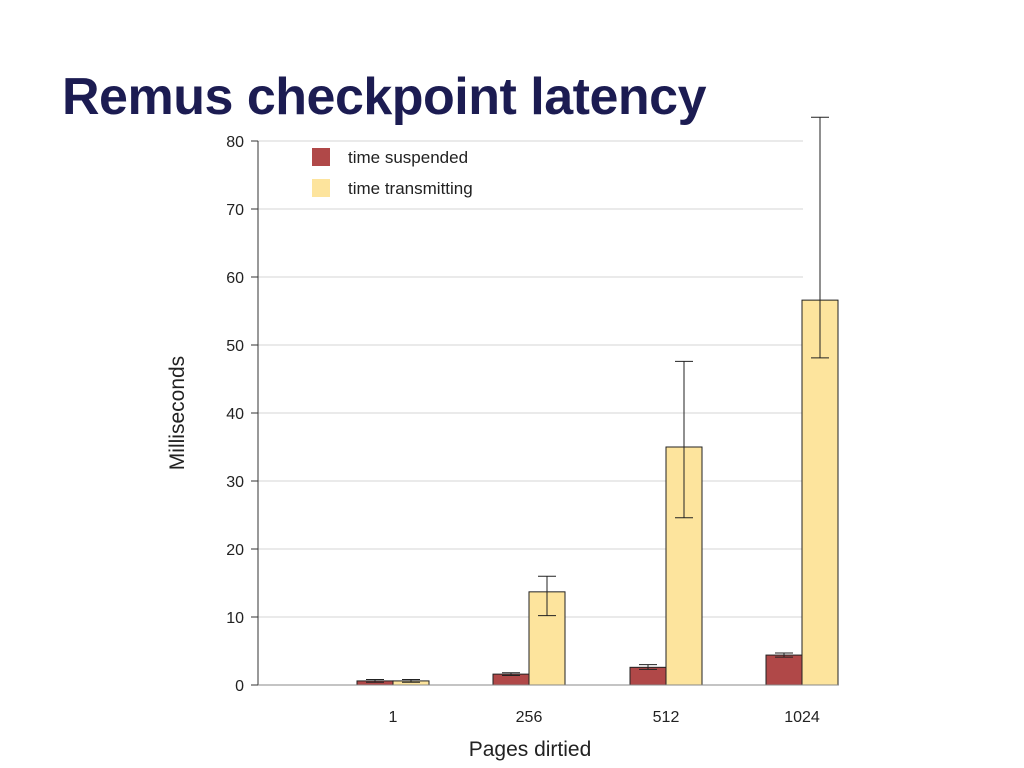 The width and height of the screenshot is (1024, 768). I want to click on x-tick-label: 256, so click(529, 717).